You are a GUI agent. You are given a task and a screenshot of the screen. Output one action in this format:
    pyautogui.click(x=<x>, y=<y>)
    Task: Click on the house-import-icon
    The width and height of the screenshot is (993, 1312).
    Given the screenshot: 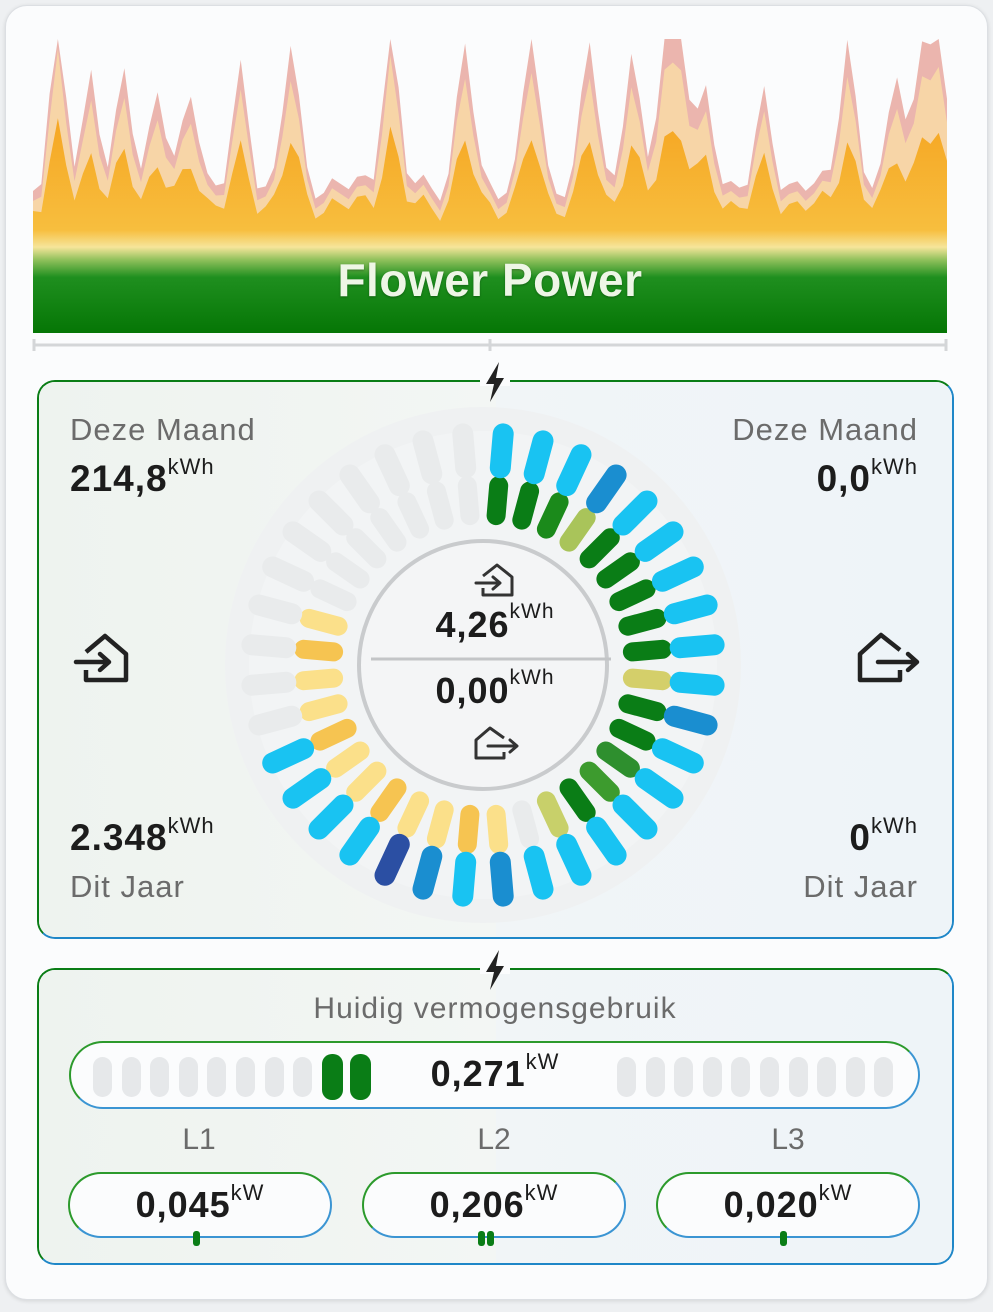 What is the action you would take?
    pyautogui.click(x=101, y=658)
    